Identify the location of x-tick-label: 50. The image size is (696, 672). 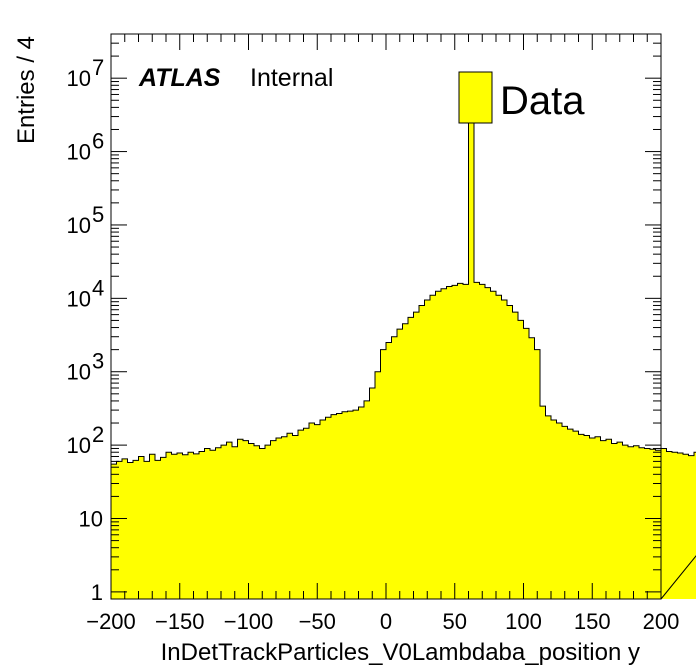
(455, 621).